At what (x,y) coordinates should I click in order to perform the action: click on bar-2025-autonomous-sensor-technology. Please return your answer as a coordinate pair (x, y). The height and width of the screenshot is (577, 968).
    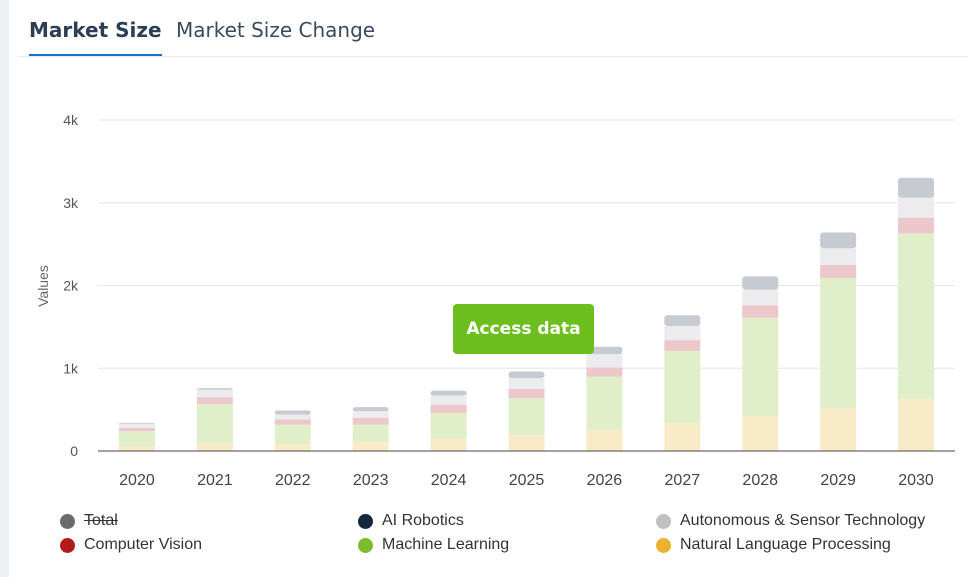
    Looking at the image, I should click on (526, 383).